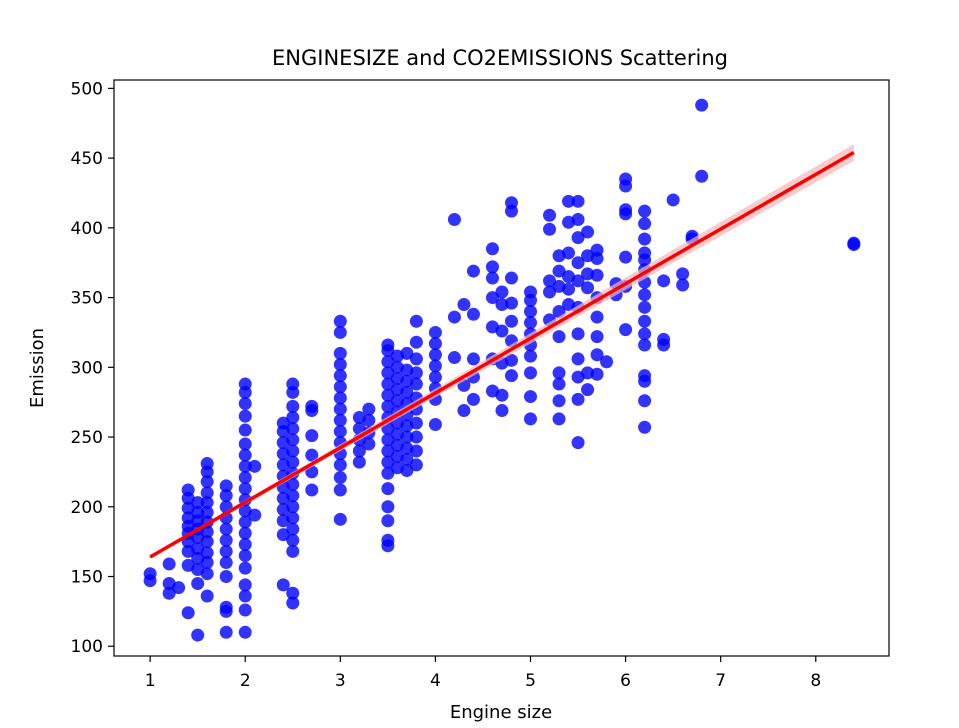 The width and height of the screenshot is (959, 728). What do you see at coordinates (37, 368) in the screenshot?
I see `y-axis-label: Emission` at bounding box center [37, 368].